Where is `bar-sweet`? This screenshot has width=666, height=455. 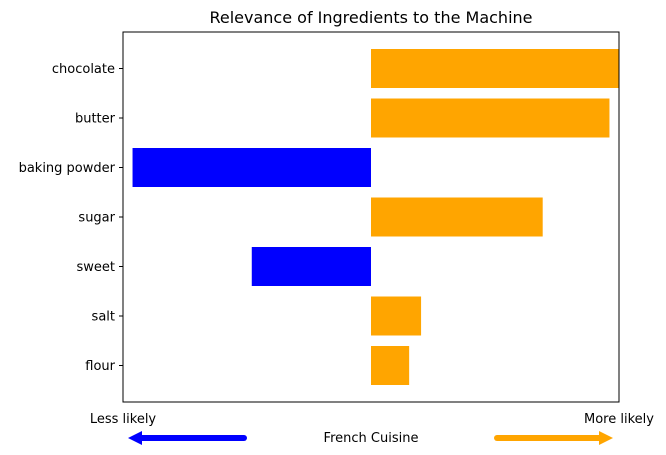 bar-sweet is located at coordinates (311, 266).